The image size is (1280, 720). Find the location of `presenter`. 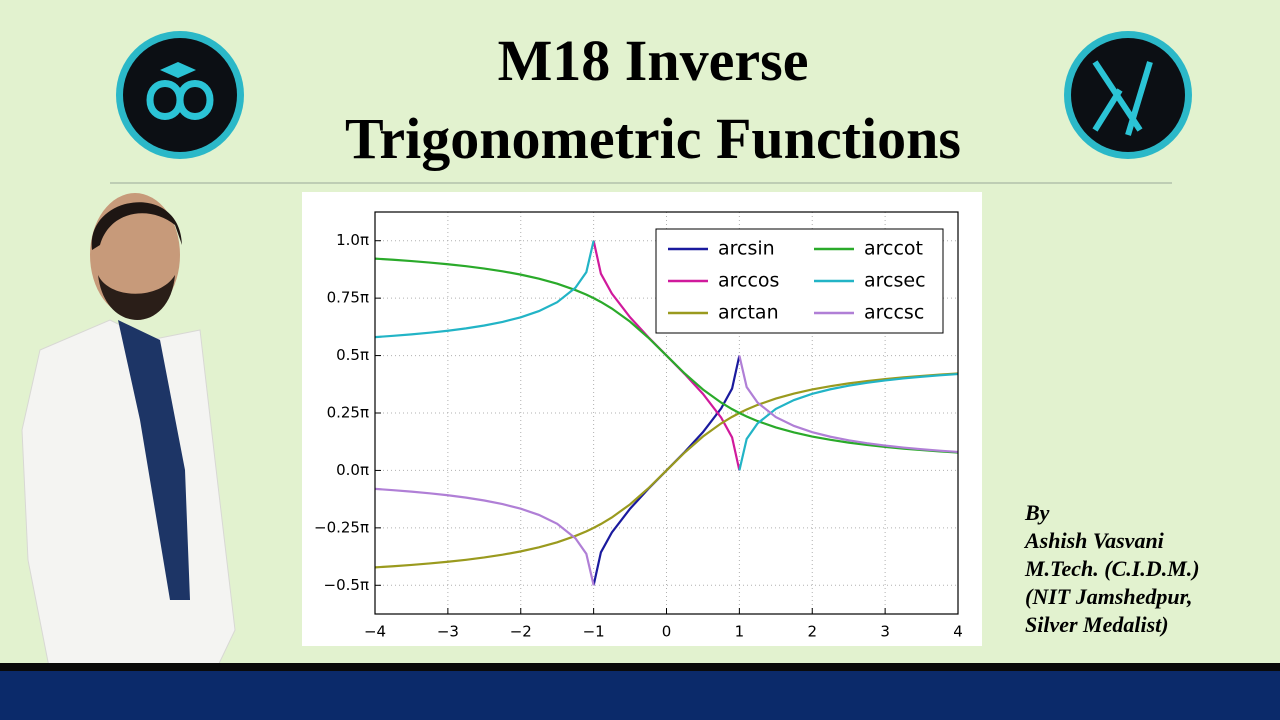

presenter is located at coordinates (128, 433).